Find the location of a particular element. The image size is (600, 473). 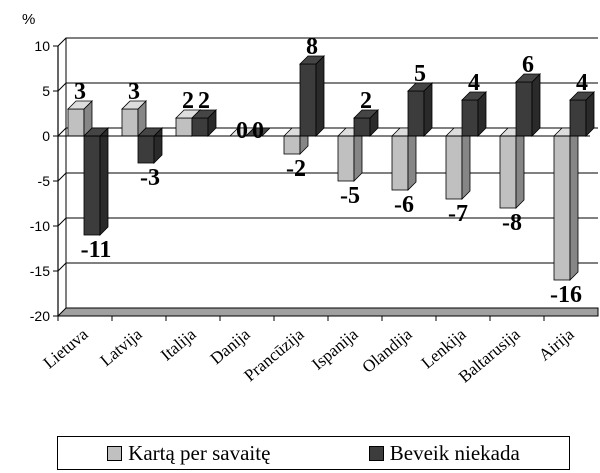

x-tick-label: Italija is located at coordinates (178, 344).